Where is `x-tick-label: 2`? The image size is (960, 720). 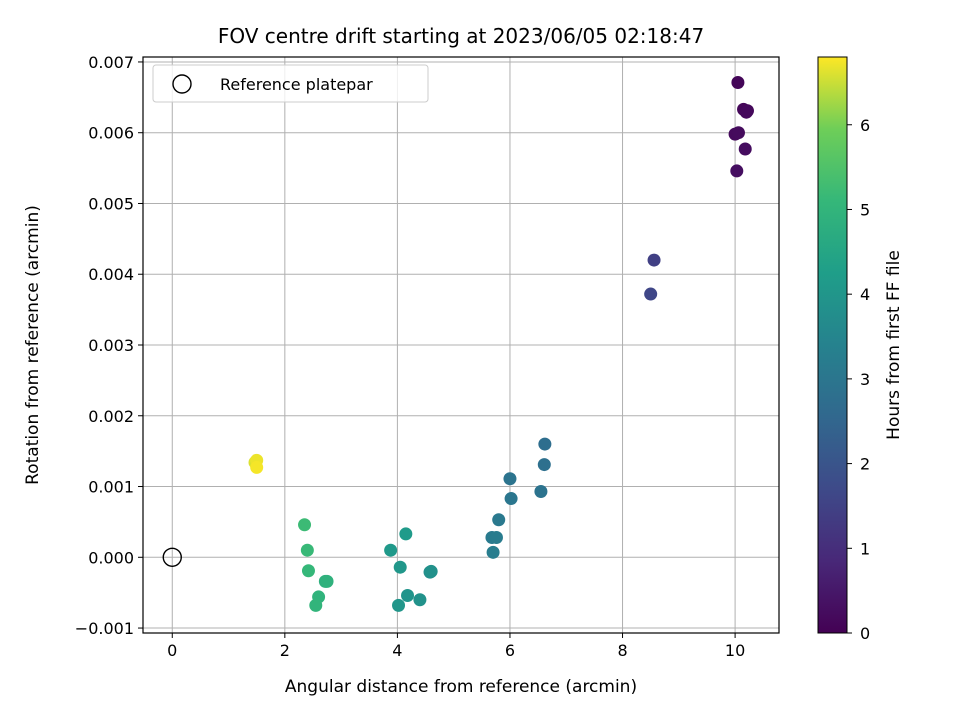
x-tick-label: 2 is located at coordinates (285, 650).